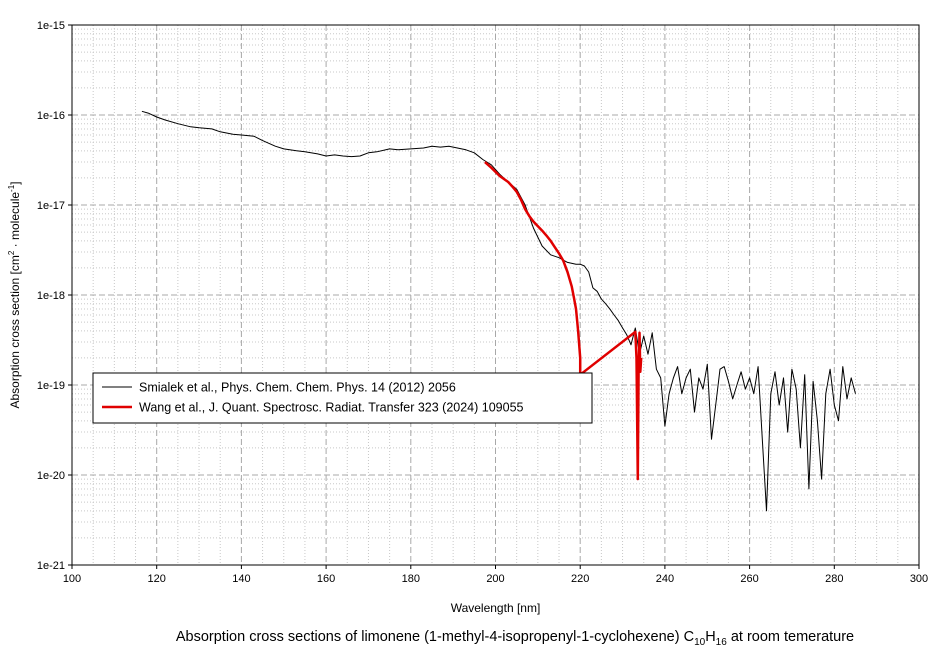  I want to click on x-tick-label: 300, so click(919, 579).